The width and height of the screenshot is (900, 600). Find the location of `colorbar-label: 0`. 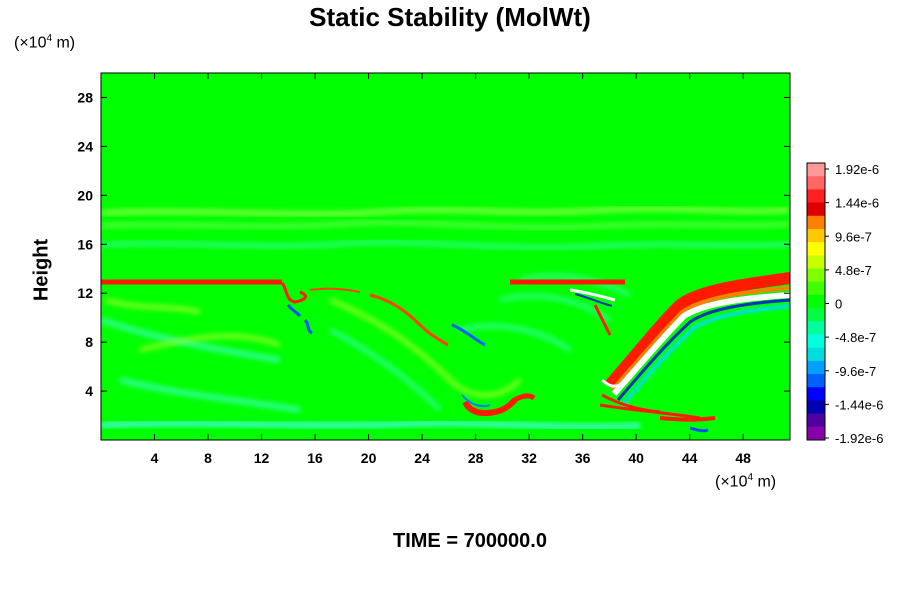

colorbar-label: 0 is located at coordinates (838, 304).